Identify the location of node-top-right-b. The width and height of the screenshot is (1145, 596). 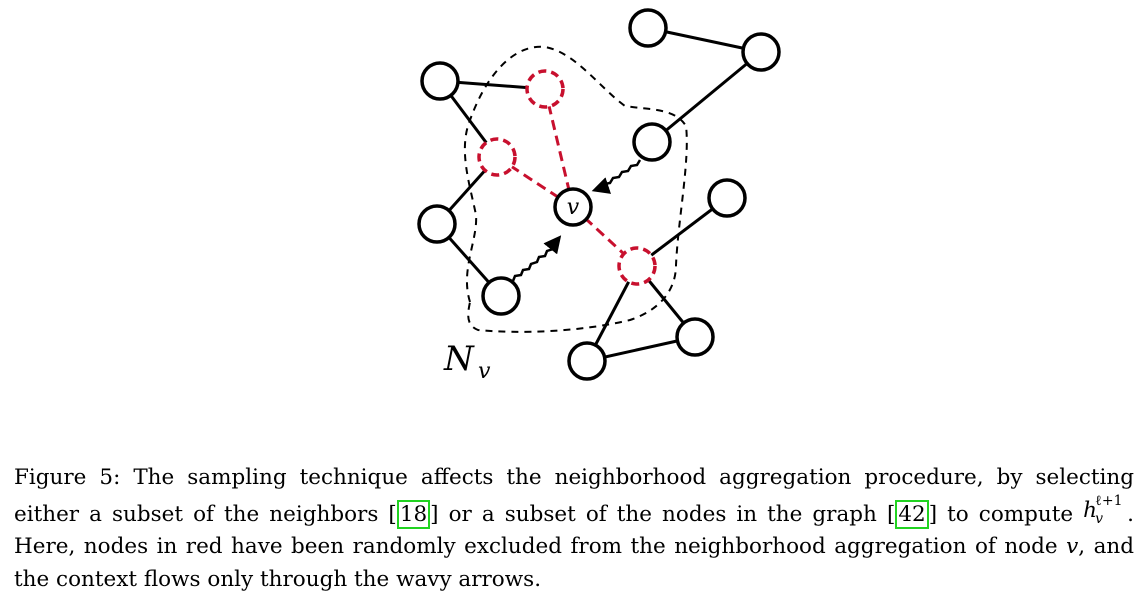
(761, 52).